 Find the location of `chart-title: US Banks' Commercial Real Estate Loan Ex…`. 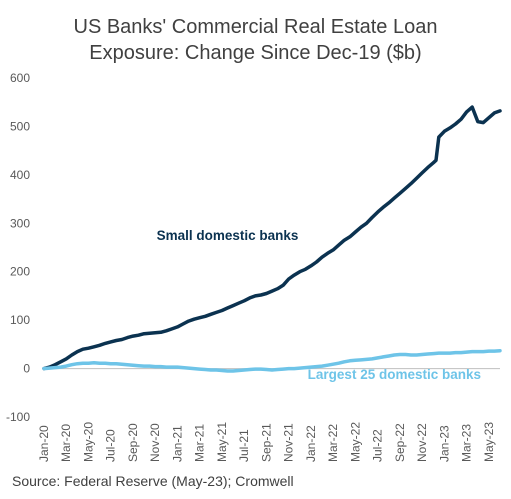

chart-title: US Banks' Commercial Real Estate Loan Ex… is located at coordinates (255, 40).